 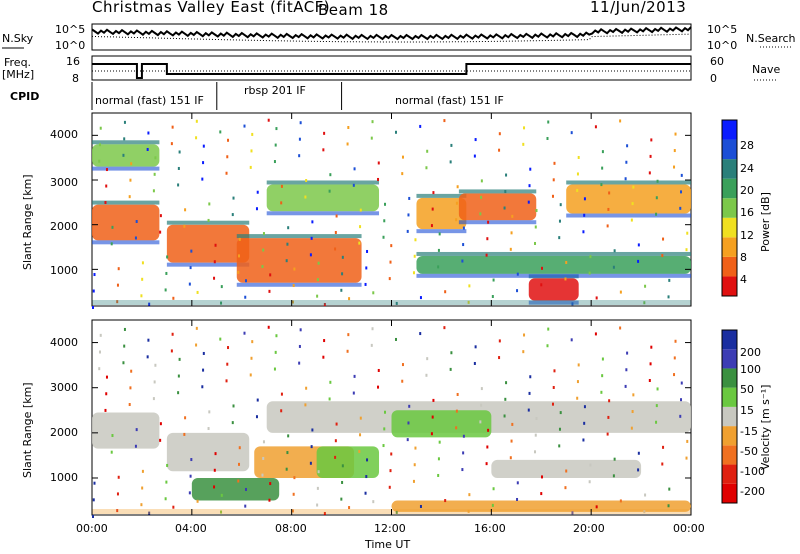 I want to click on xtick-0: 00:00, so click(x=92, y=528).